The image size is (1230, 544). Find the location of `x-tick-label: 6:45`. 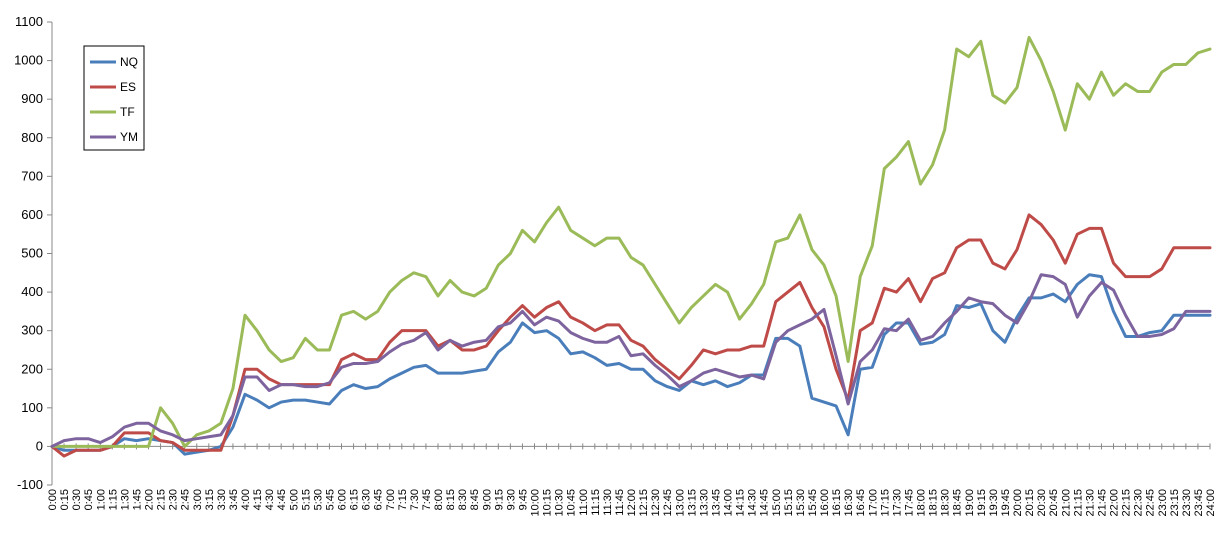

x-tick-label: 6:45 is located at coordinates (379, 499).